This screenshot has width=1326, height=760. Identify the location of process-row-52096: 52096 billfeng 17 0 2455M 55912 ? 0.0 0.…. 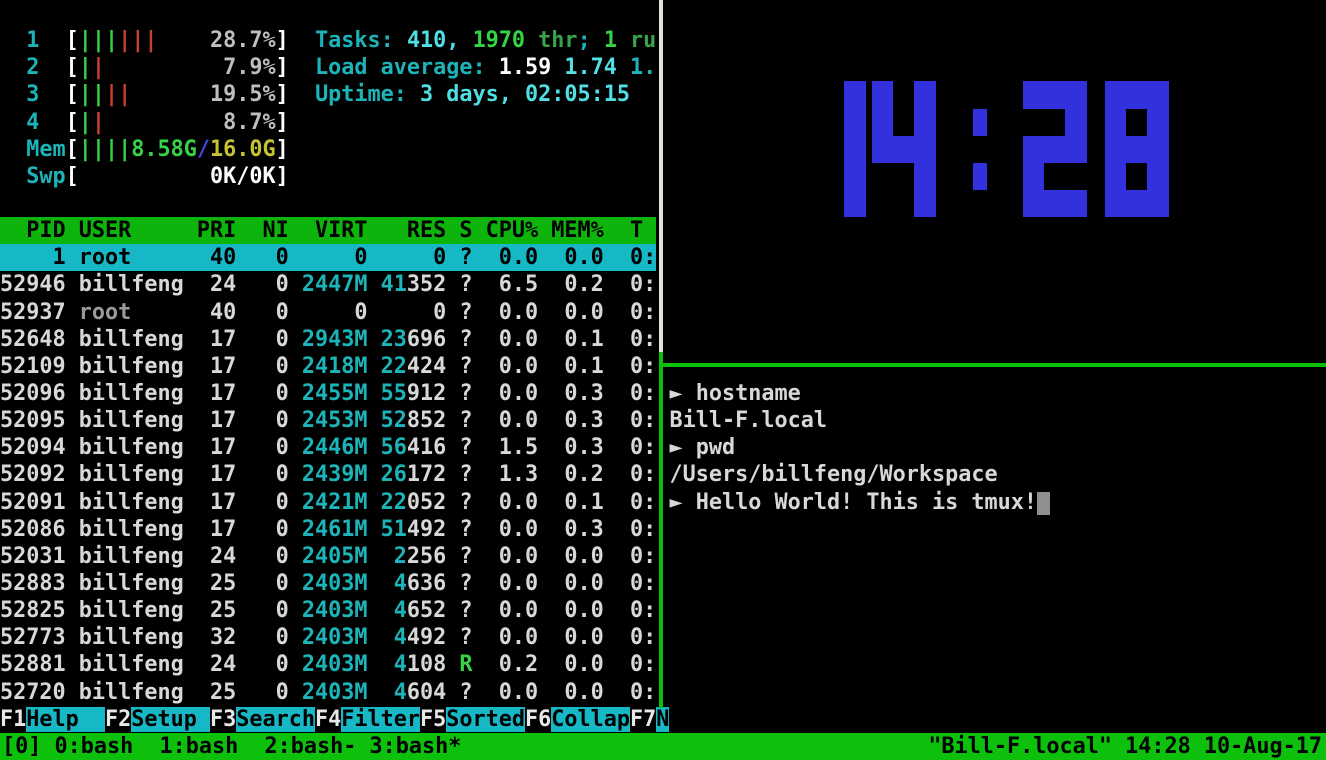
(328, 393).